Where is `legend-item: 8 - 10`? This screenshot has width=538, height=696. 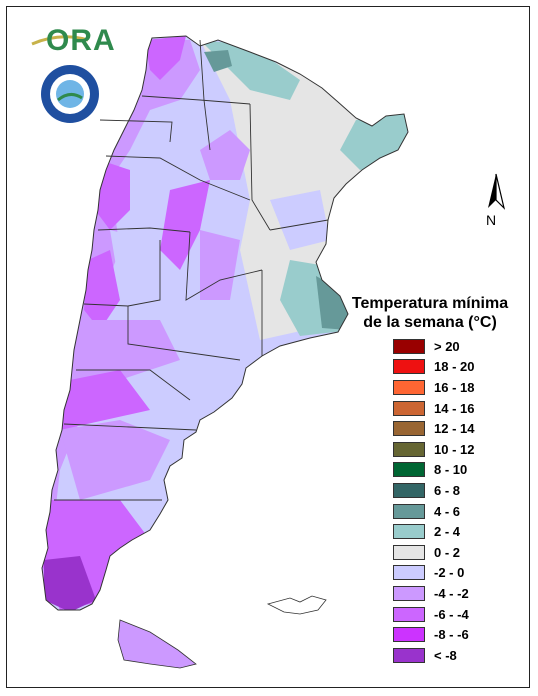
legend-item: 8 - 10 is located at coordinates (433, 470).